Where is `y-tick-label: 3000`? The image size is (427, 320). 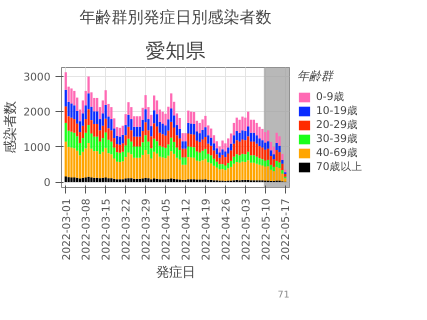
y-tick-label: 3000 is located at coordinates (37, 77).